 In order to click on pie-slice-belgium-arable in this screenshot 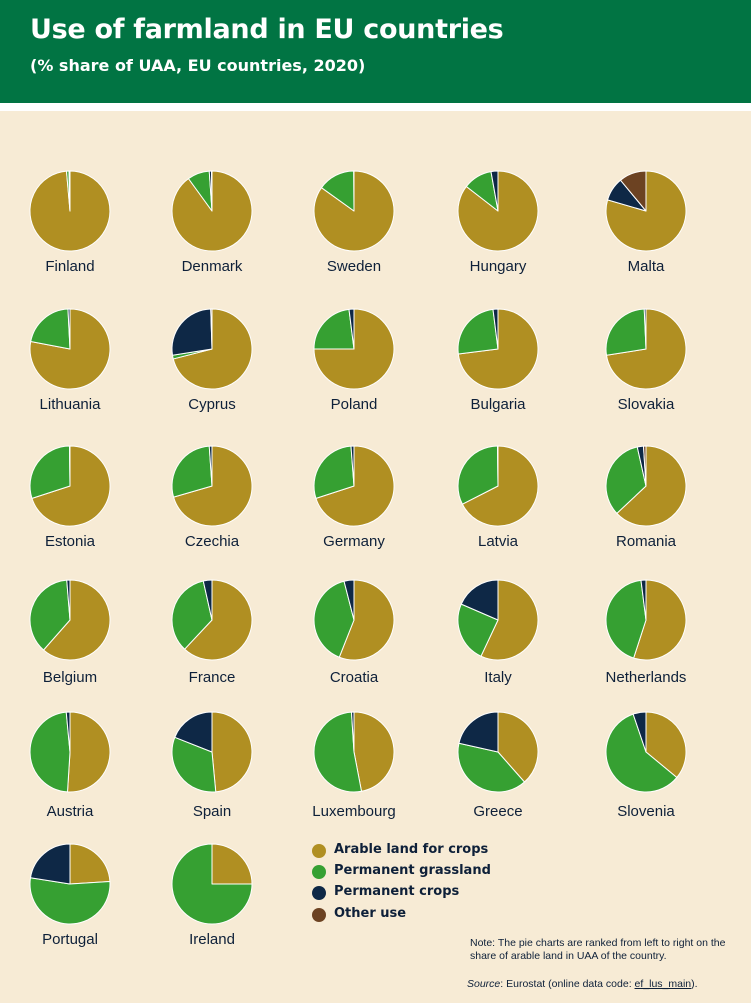, I will do `click(77, 620)`.